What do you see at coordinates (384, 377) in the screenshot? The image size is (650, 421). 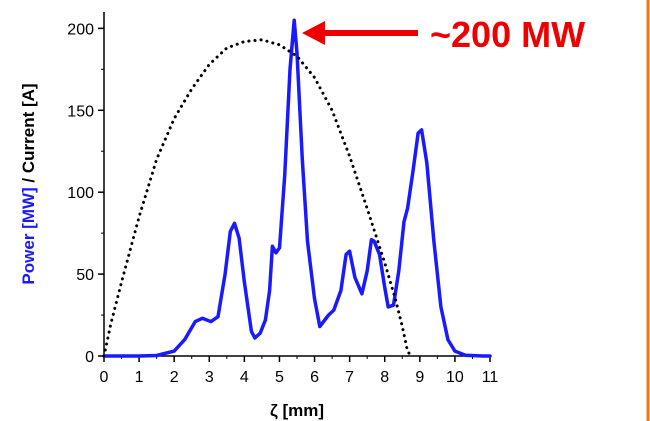 I see `x-tick-label: 8` at bounding box center [384, 377].